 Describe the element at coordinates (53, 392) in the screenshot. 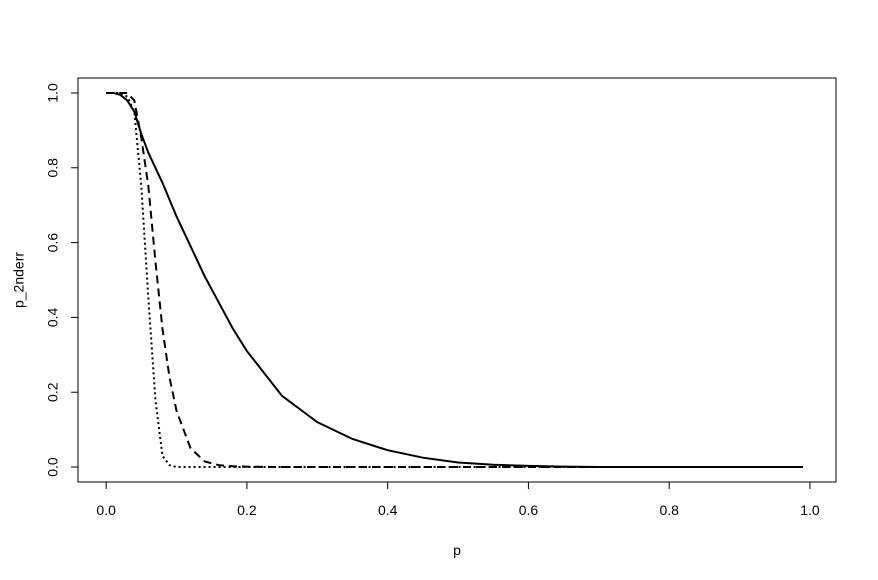

I see `y-tick-label: 0.2` at that location.